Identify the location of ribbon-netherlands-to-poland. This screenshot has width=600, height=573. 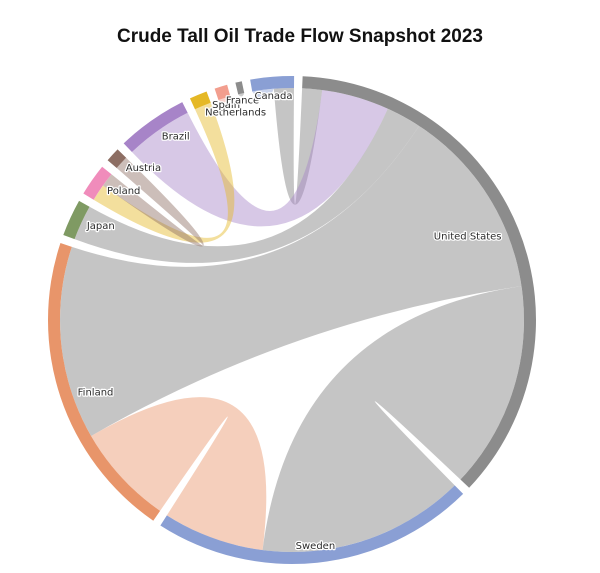
(164, 172).